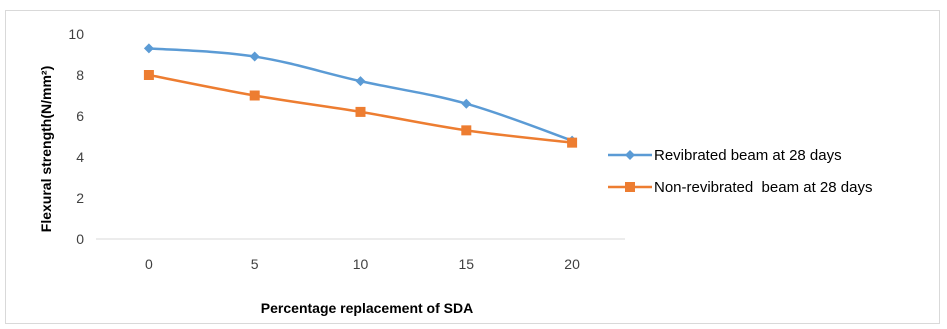  What do you see at coordinates (76, 34) in the screenshot?
I see `y-tick-label: 10` at bounding box center [76, 34].